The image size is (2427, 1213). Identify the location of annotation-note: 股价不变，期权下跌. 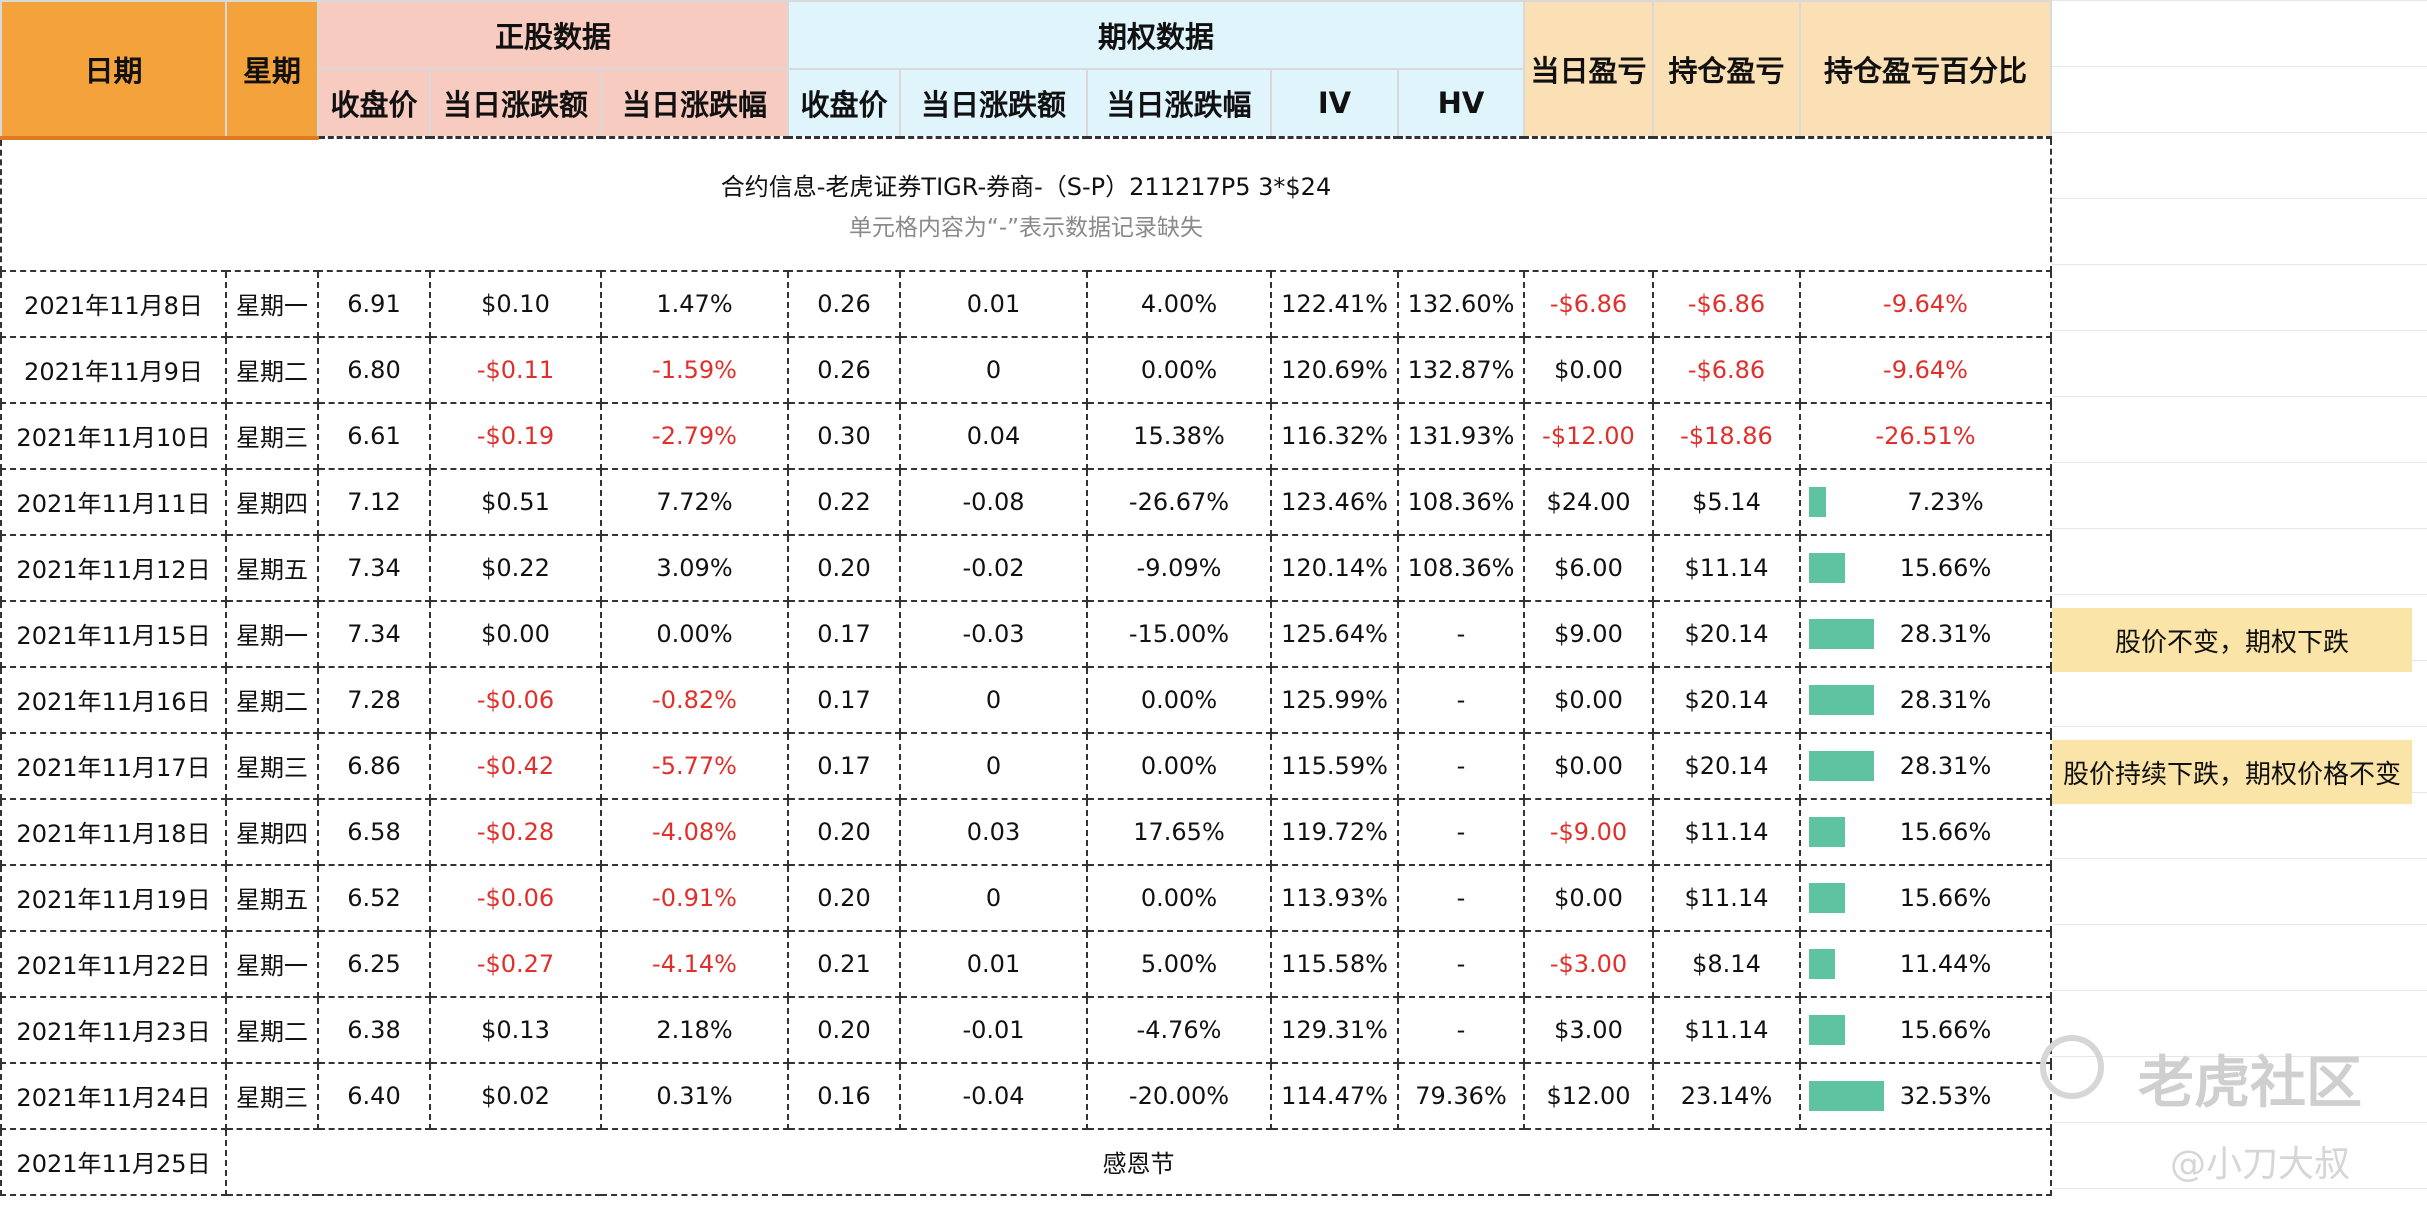
(2232, 640).